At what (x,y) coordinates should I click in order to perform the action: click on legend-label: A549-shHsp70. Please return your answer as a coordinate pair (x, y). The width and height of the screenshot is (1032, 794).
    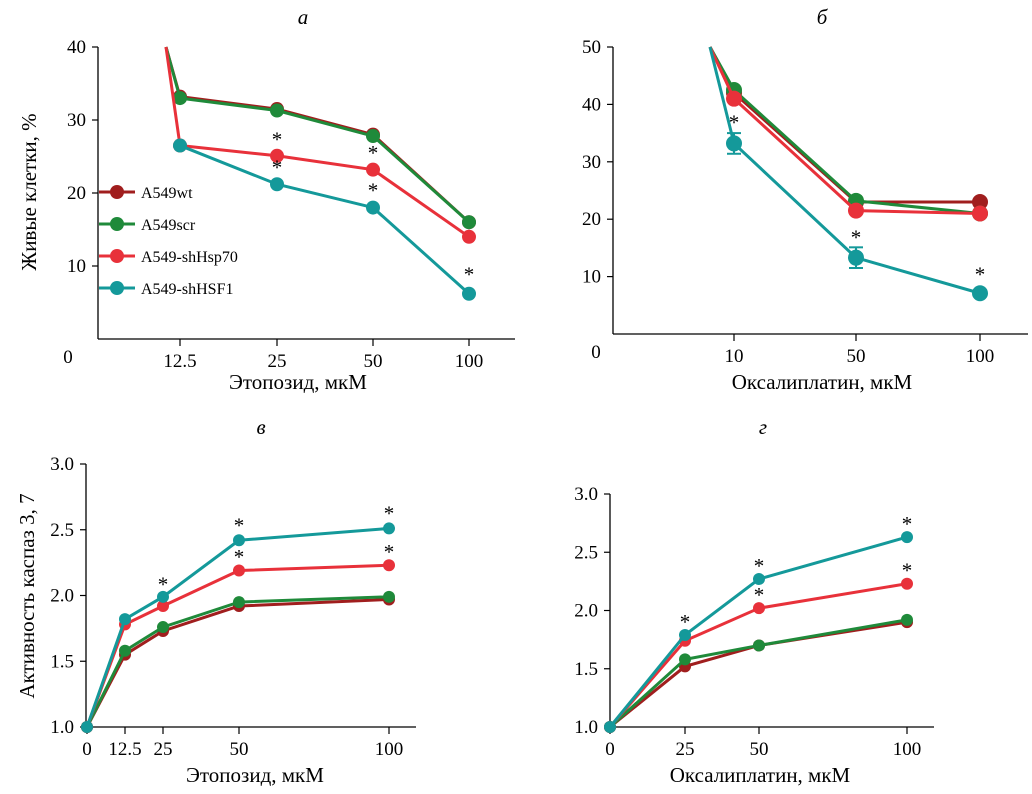
    Looking at the image, I should click on (189, 257).